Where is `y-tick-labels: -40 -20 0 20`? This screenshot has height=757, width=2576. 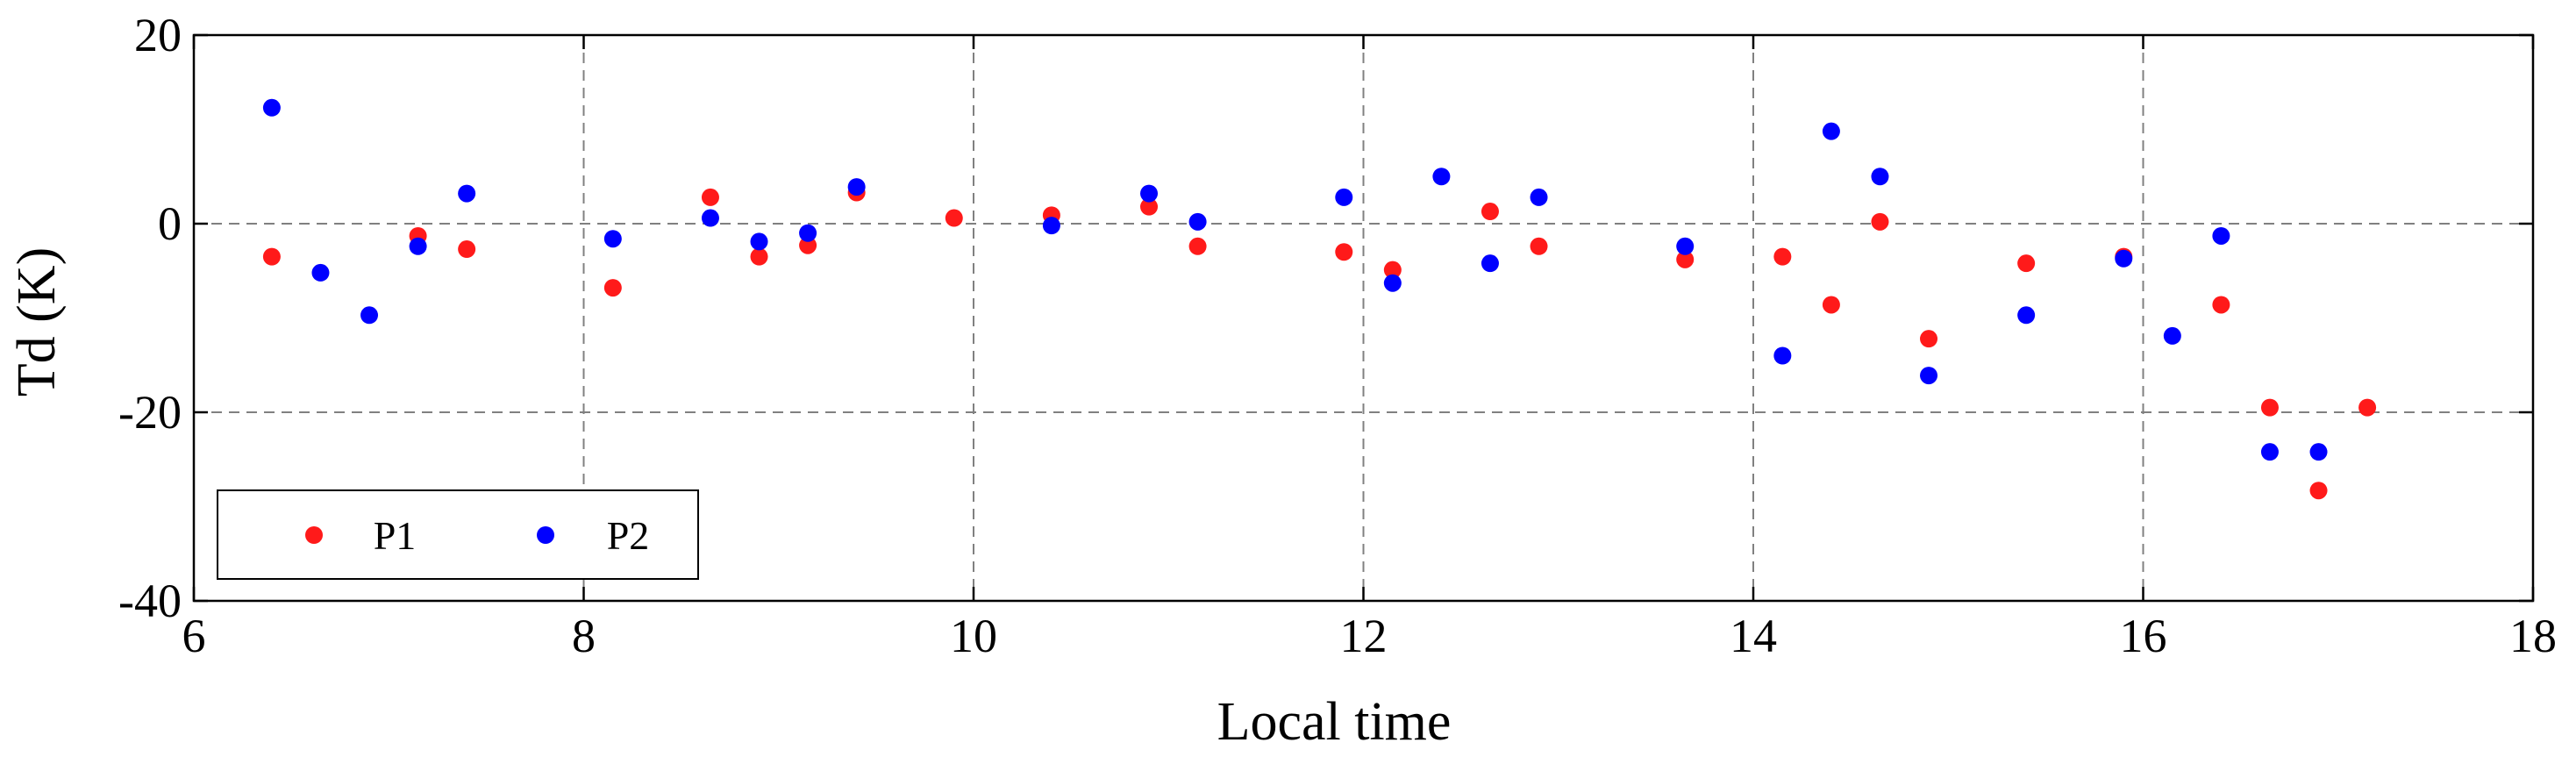
y-tick-labels: -40 -20 0 20 is located at coordinates (150, 318).